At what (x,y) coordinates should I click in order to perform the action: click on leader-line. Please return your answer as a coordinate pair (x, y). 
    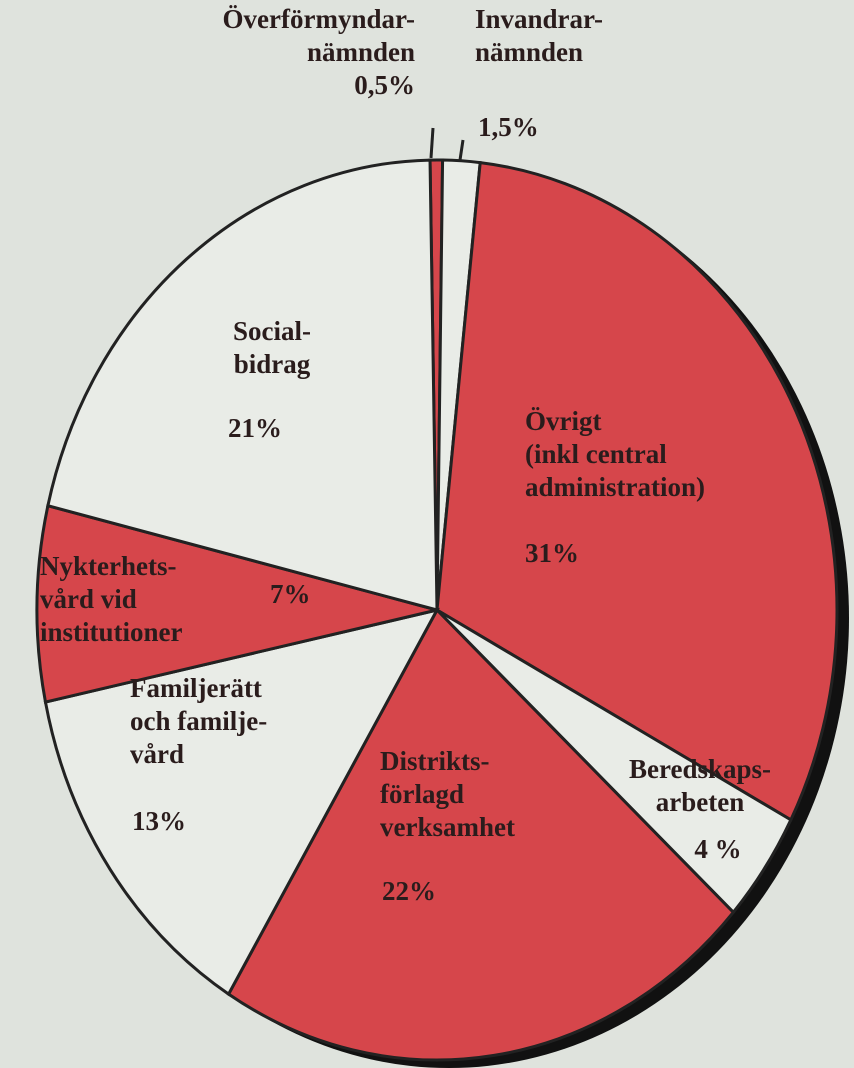
    Looking at the image, I should click on (432, 143).